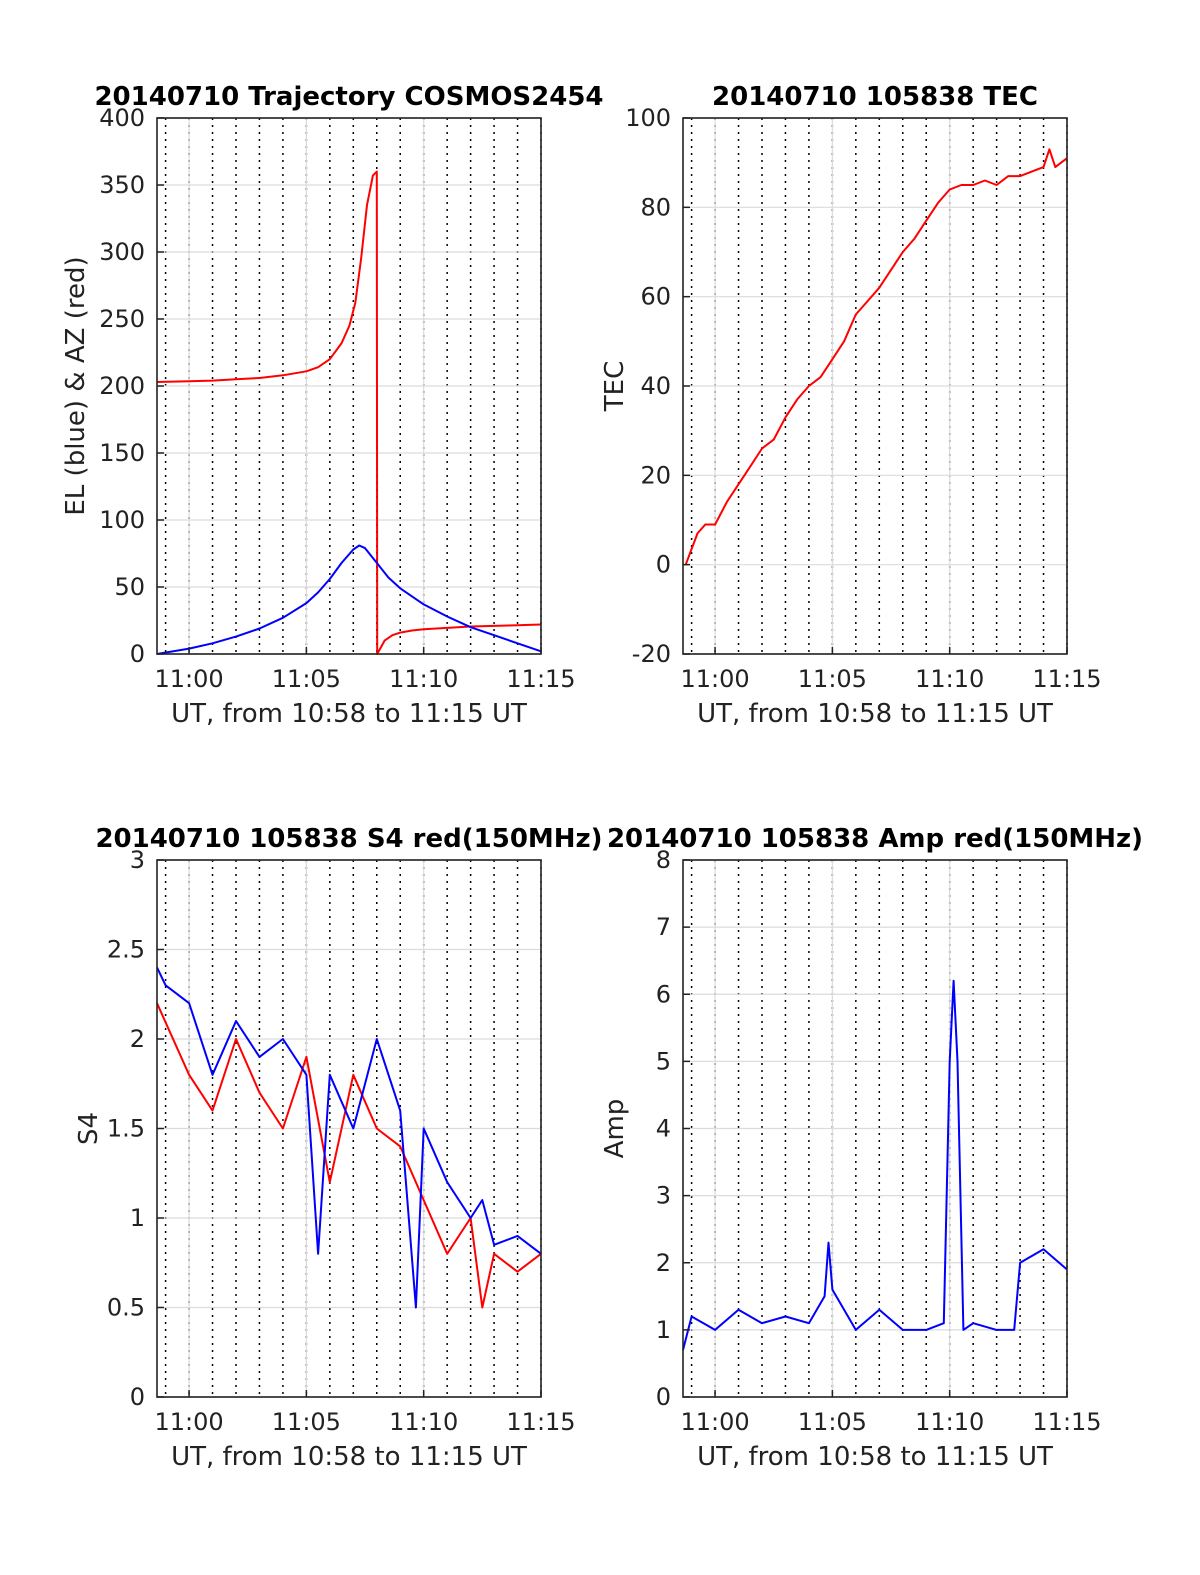 The image size is (1200, 1575). I want to click on y-tick-label: 6, so click(663, 994).